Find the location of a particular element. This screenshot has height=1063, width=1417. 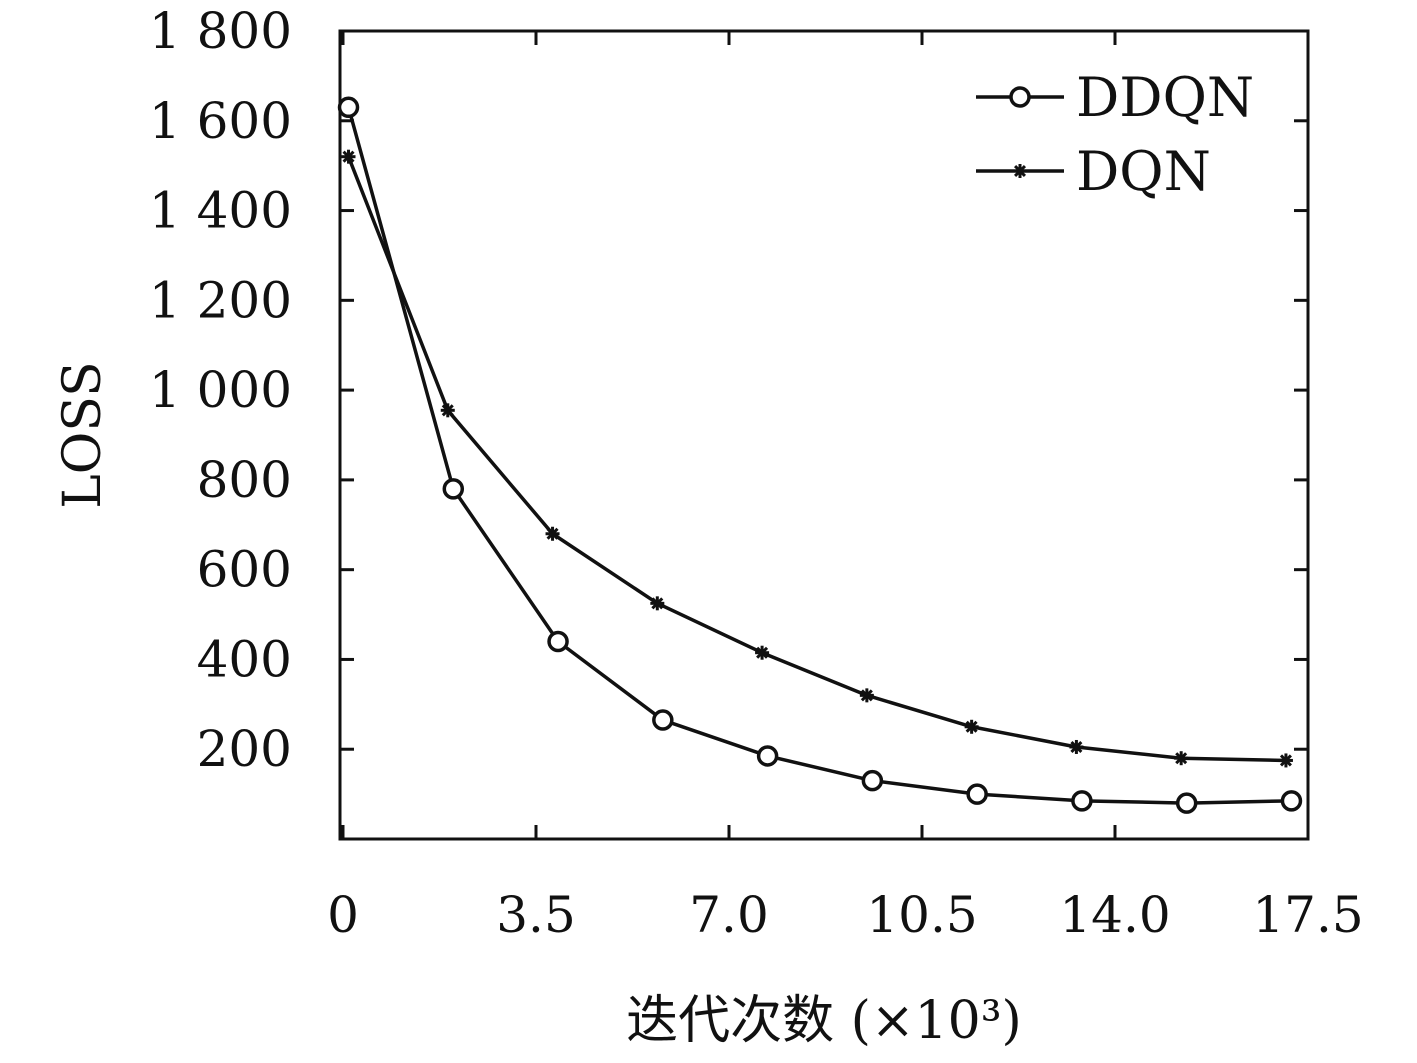

y-tick-label: 200 is located at coordinates (244, 749).